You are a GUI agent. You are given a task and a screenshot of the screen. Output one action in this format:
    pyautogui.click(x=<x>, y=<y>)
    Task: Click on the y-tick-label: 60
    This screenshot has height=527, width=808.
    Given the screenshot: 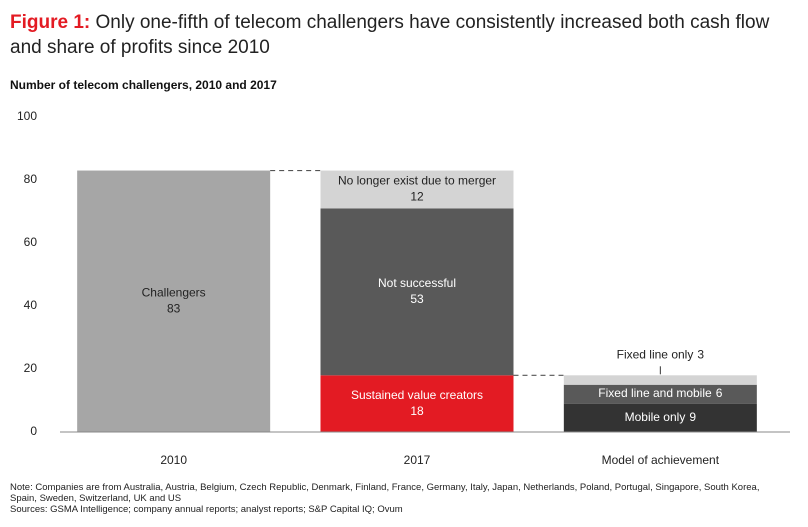 What is the action you would take?
    pyautogui.click(x=31, y=242)
    